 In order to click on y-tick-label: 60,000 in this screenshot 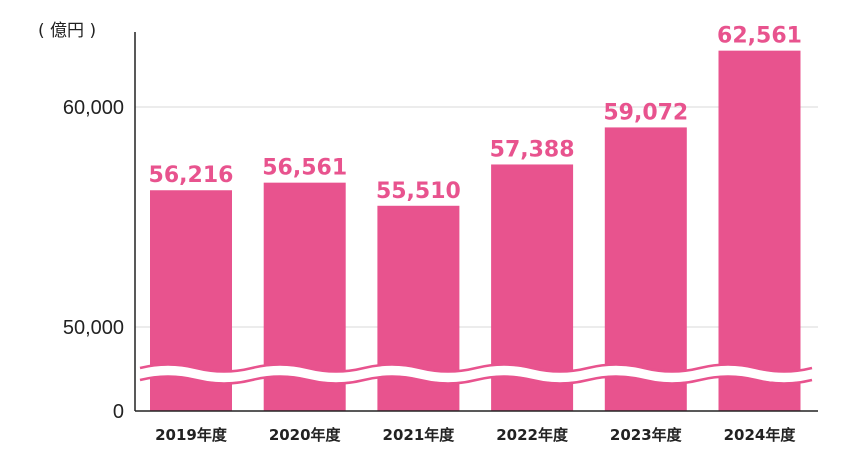, I will do `click(93, 108)`.